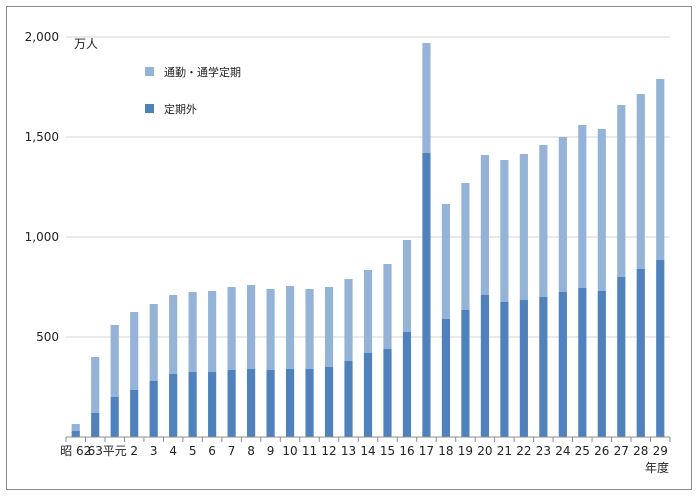  I want to click on y-tick-label: 2,000, so click(42, 37).